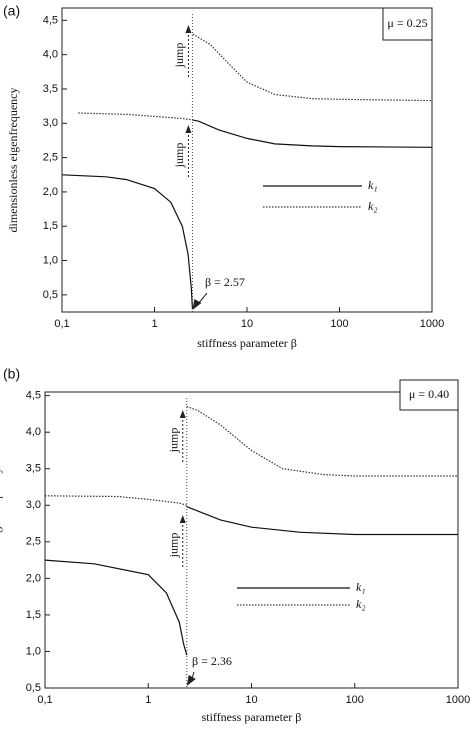  I want to click on critical-label: β = 2.36, so click(212, 661).